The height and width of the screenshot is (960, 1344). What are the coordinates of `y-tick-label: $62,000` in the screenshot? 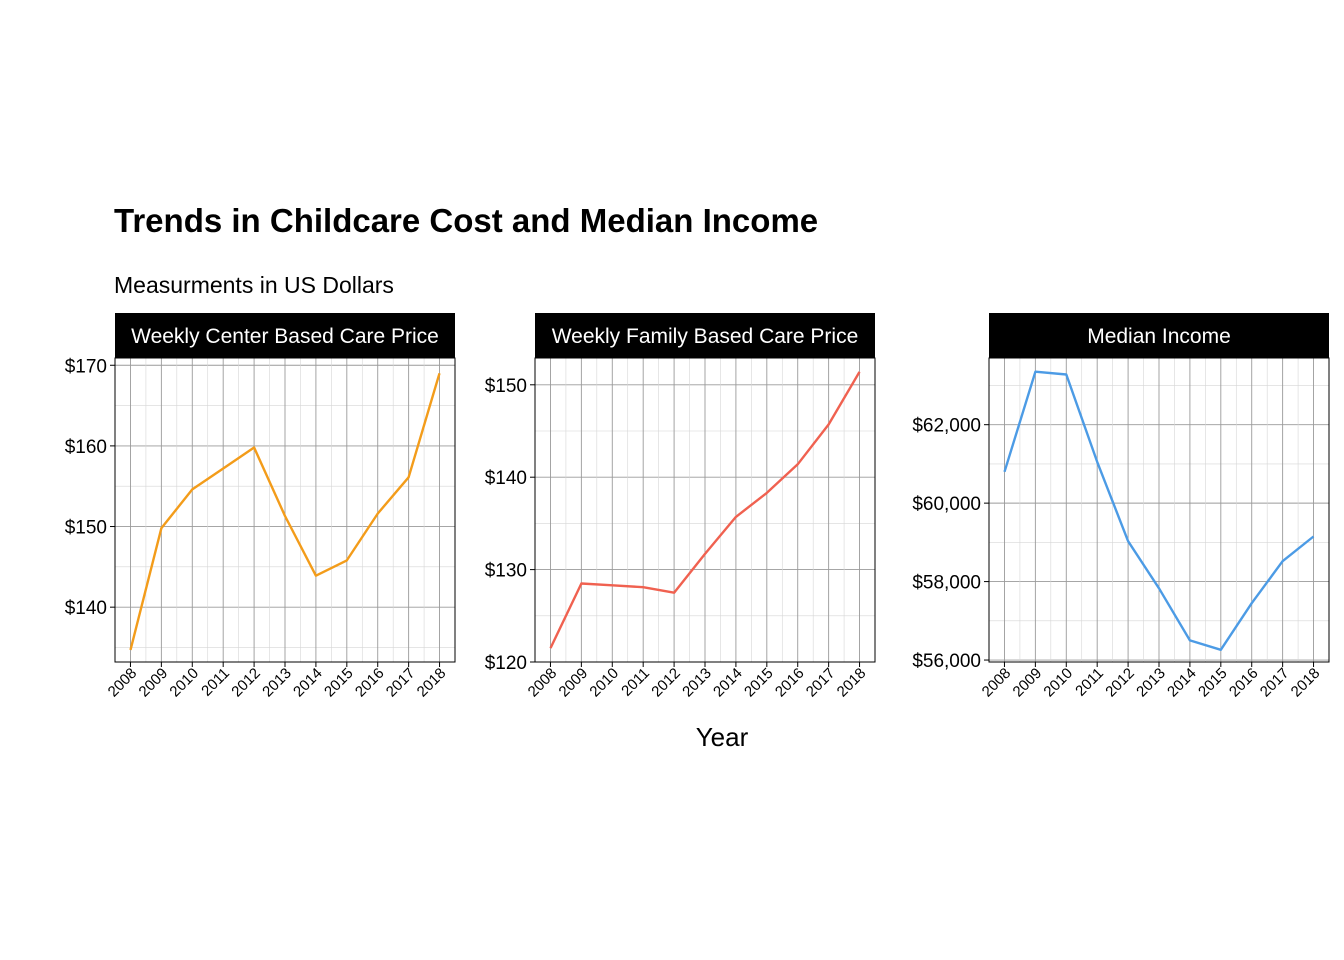 It's located at (946, 426).